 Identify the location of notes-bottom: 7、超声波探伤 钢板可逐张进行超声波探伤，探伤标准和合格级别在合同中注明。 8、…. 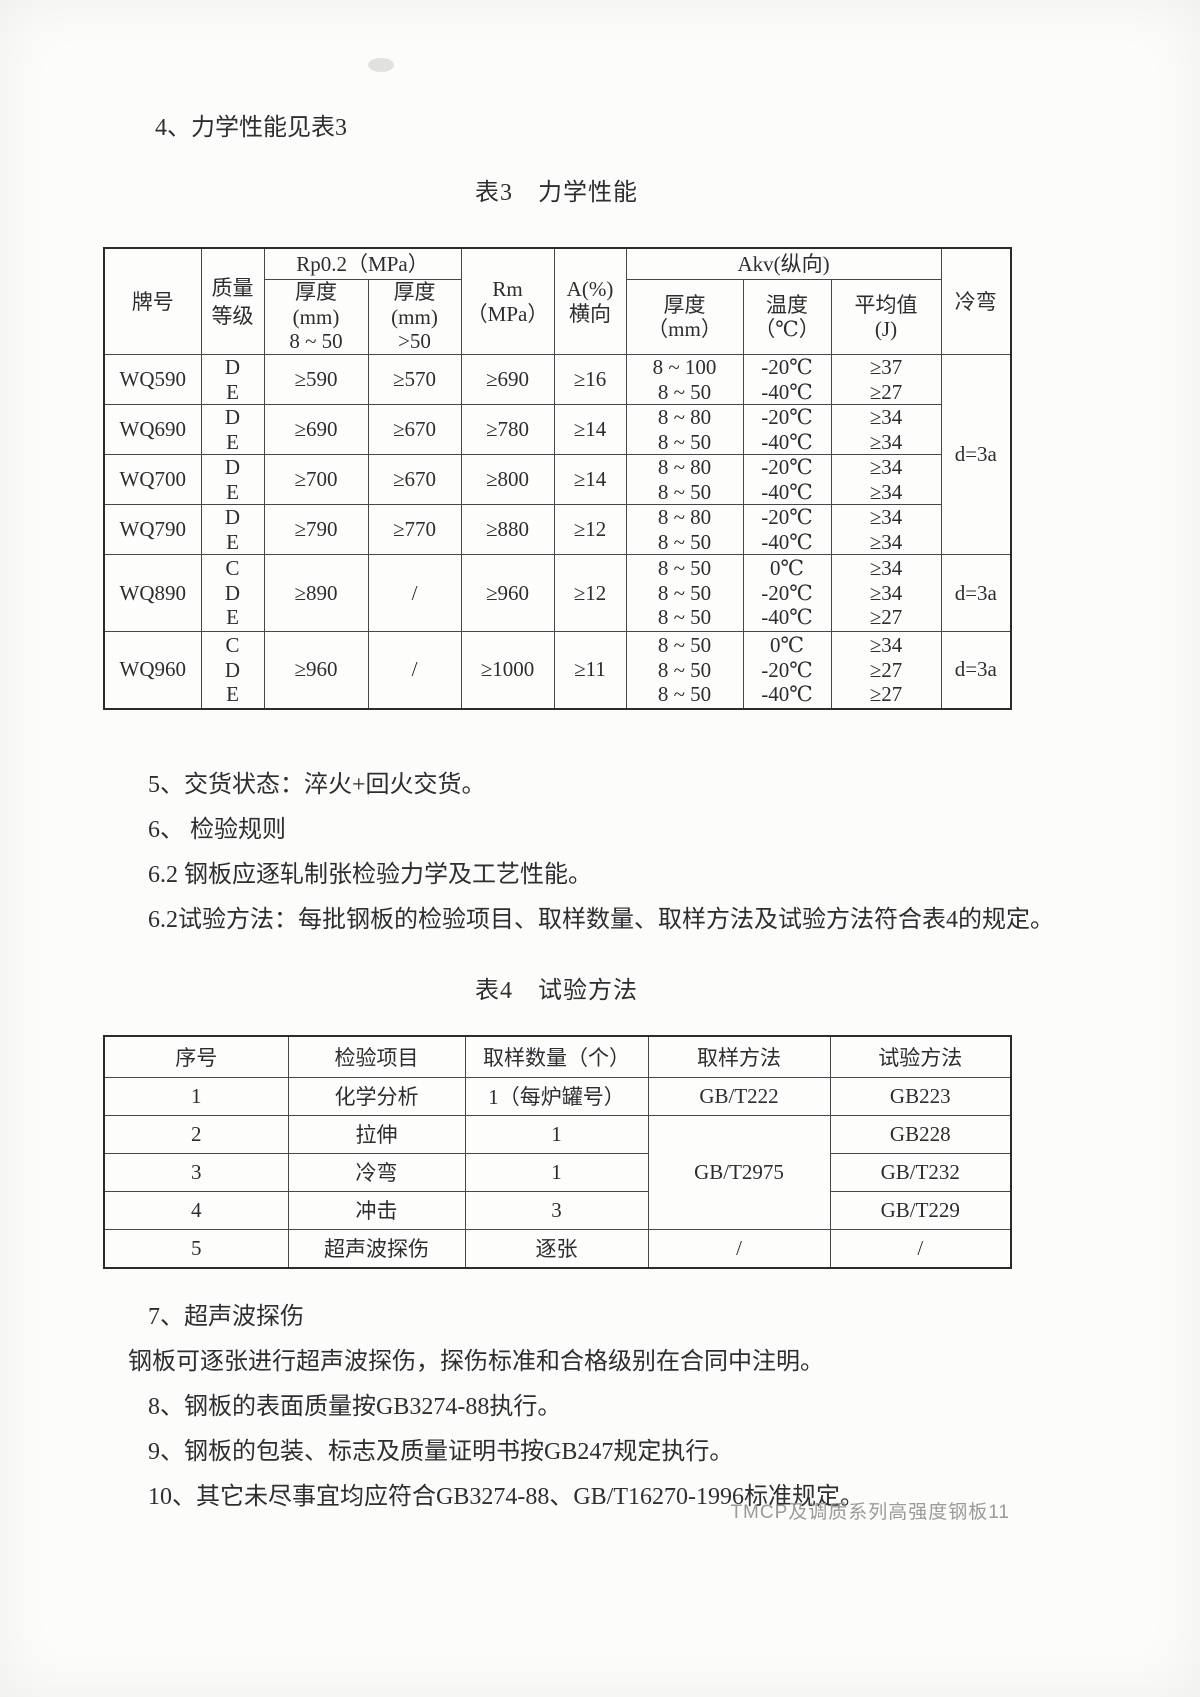
(603, 1407).